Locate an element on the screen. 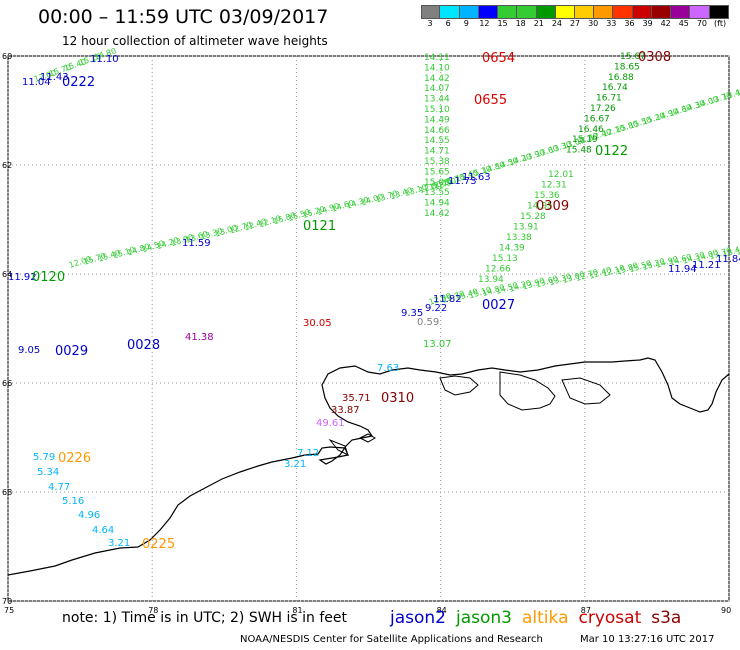 The image size is (740, 650). map-title: 00:00 – 11:59 UTC 03/09/2017 is located at coordinates (183, 17).